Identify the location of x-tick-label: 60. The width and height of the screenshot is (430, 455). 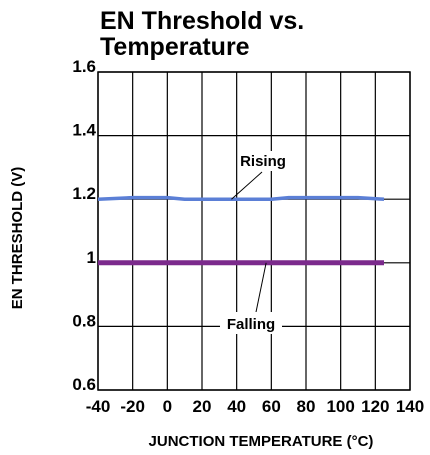
(271, 406).